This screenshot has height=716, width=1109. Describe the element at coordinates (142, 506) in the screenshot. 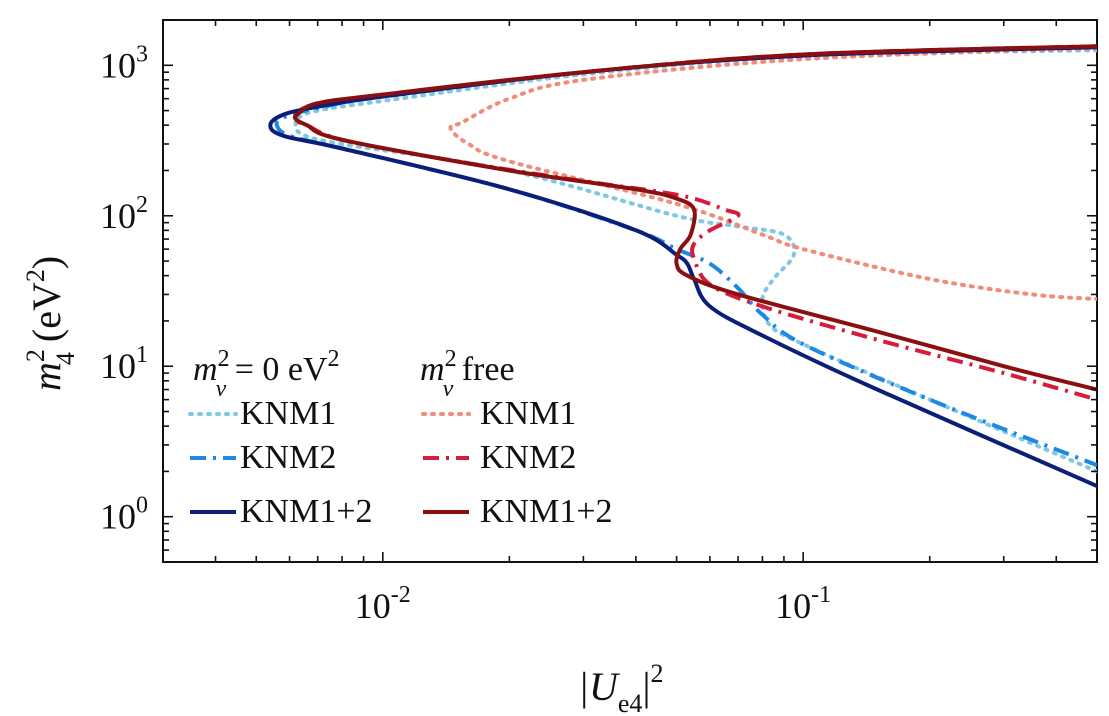

I see `y-tick-label-exp: 0` at that location.